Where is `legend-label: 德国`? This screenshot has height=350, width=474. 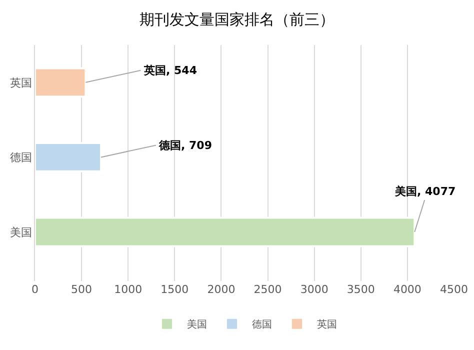 legend-label: 德国 is located at coordinates (262, 325).